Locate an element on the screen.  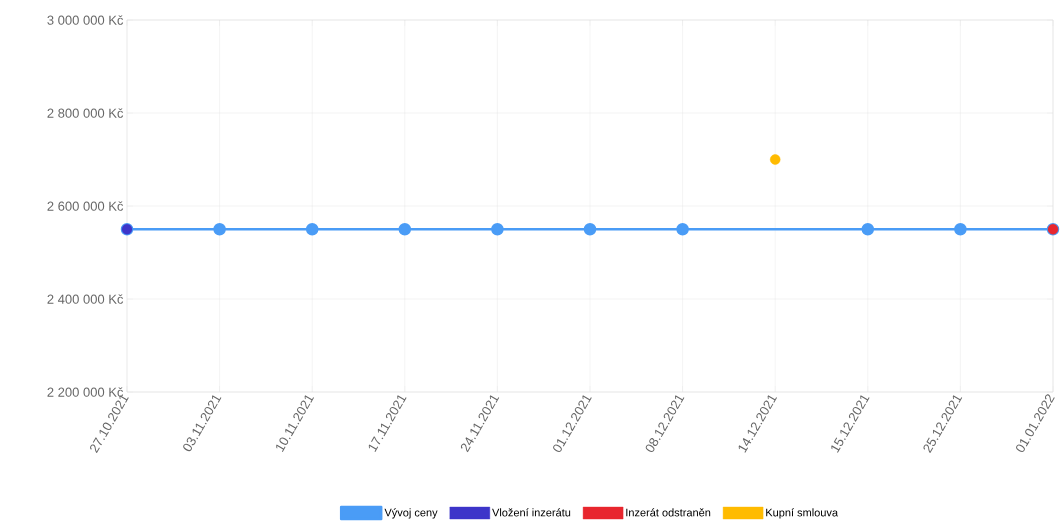
y-tick-label: 2 800 000 Kč is located at coordinates (85, 113).